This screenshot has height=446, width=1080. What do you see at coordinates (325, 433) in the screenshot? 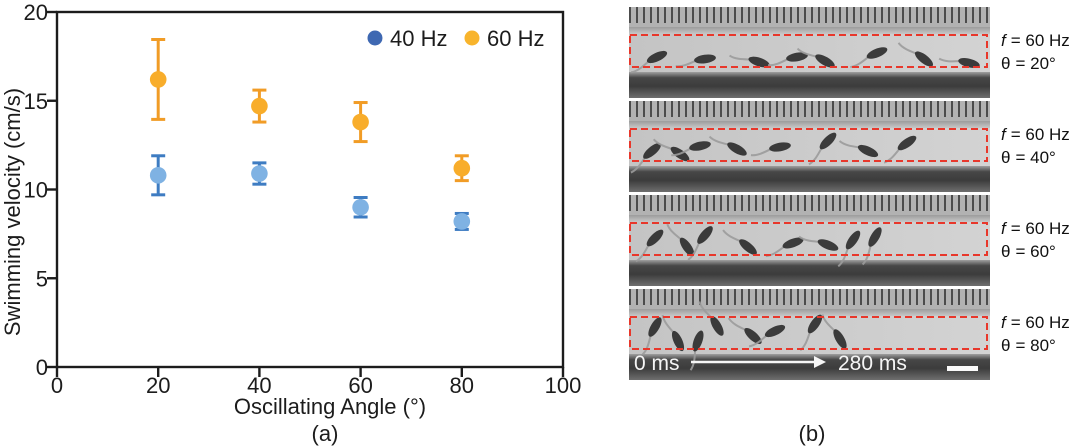
I see `panel-a-caption: (a)` at bounding box center [325, 433].